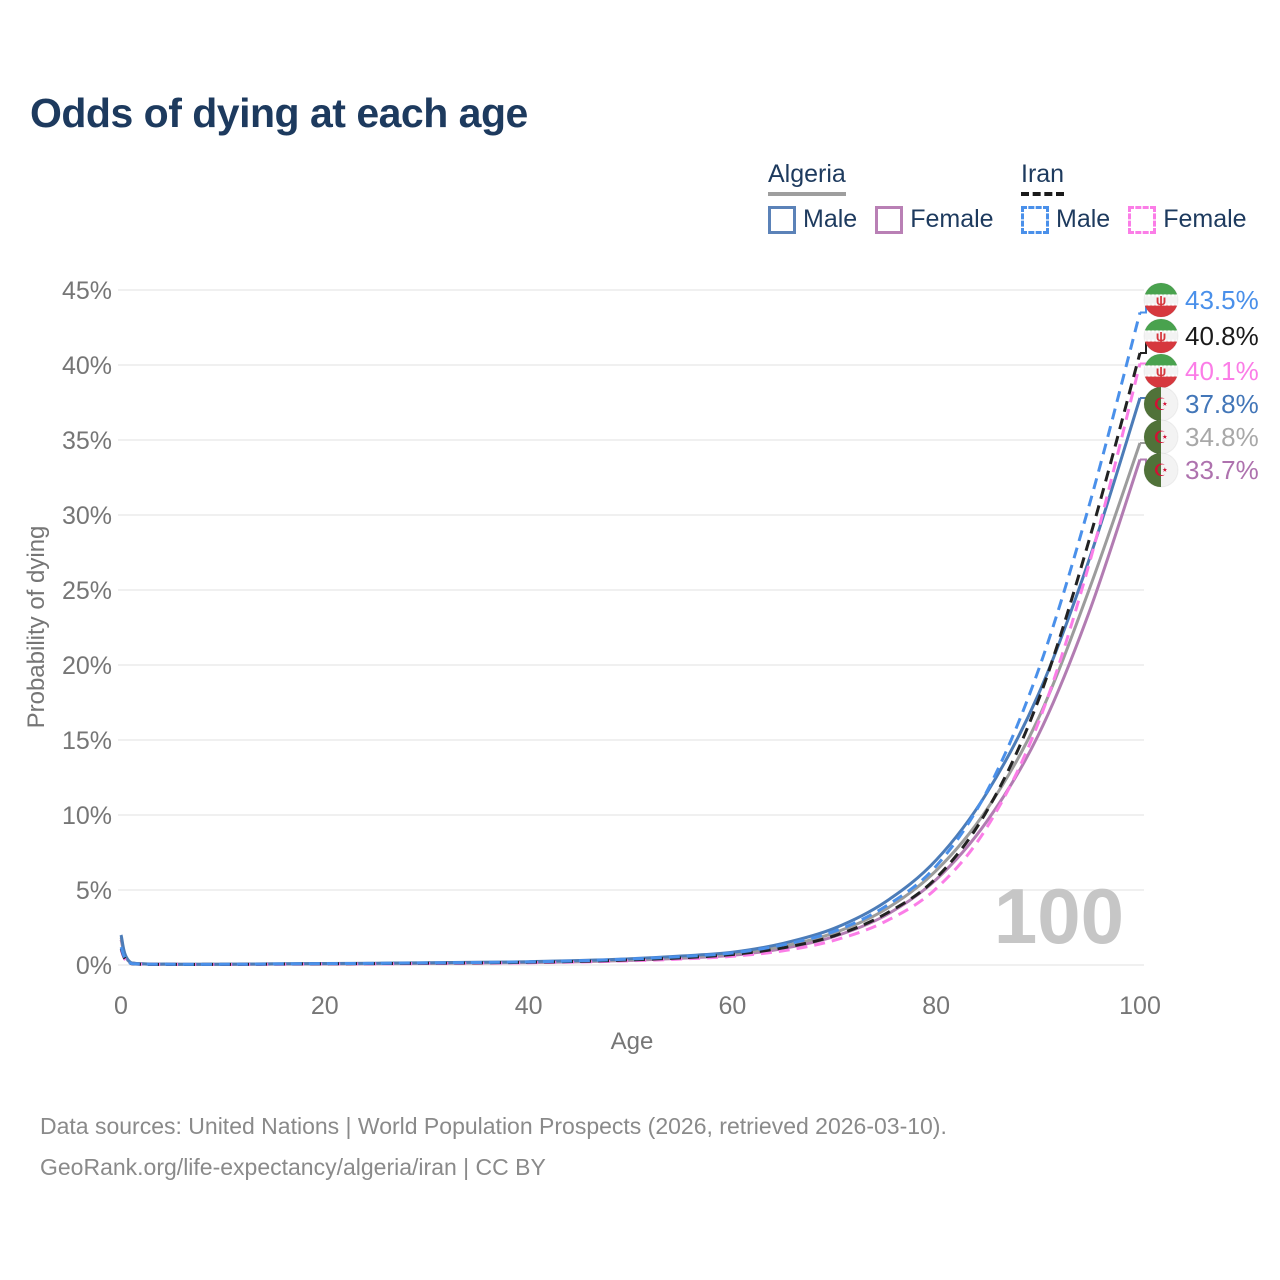 Image resolution: width=1280 pixels, height=1280 pixels. Describe the element at coordinates (1043, 178) in the screenshot. I see `legend-country-iran: Iran` at that location.